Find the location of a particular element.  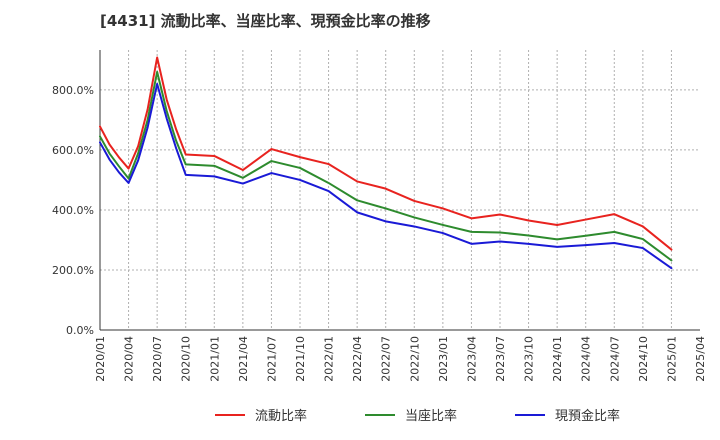

x-tick-label: 2020/04 is located at coordinates (129, 359).